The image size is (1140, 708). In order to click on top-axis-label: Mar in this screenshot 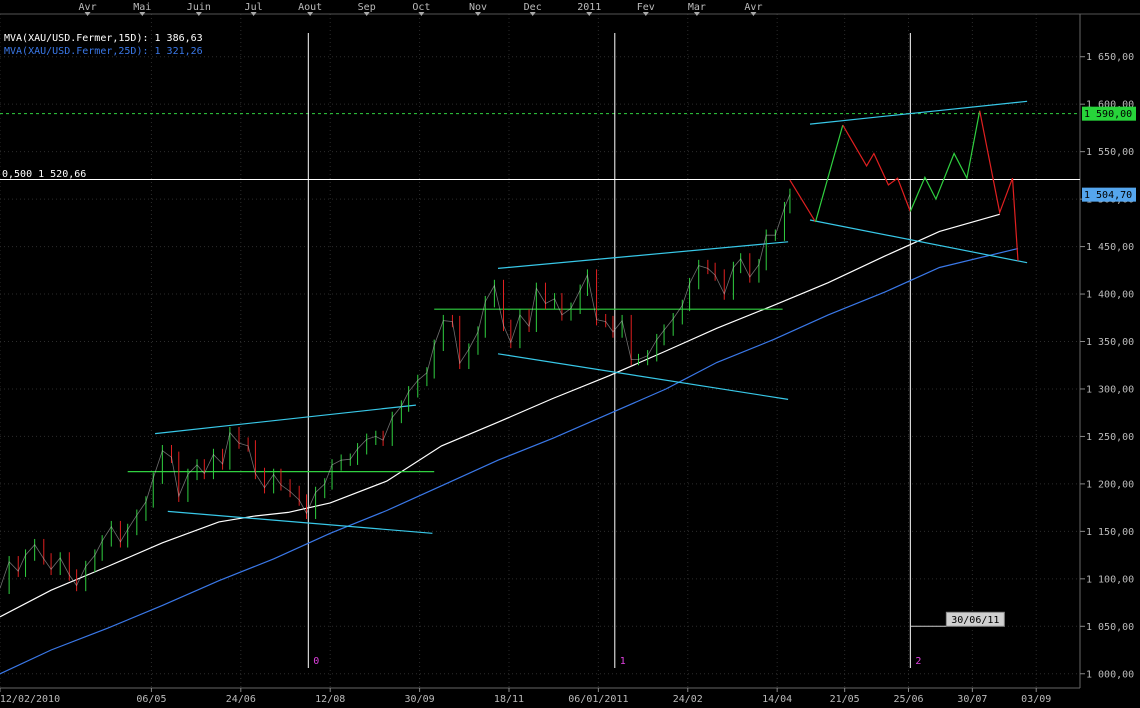, I will do `click(697, 7)`.